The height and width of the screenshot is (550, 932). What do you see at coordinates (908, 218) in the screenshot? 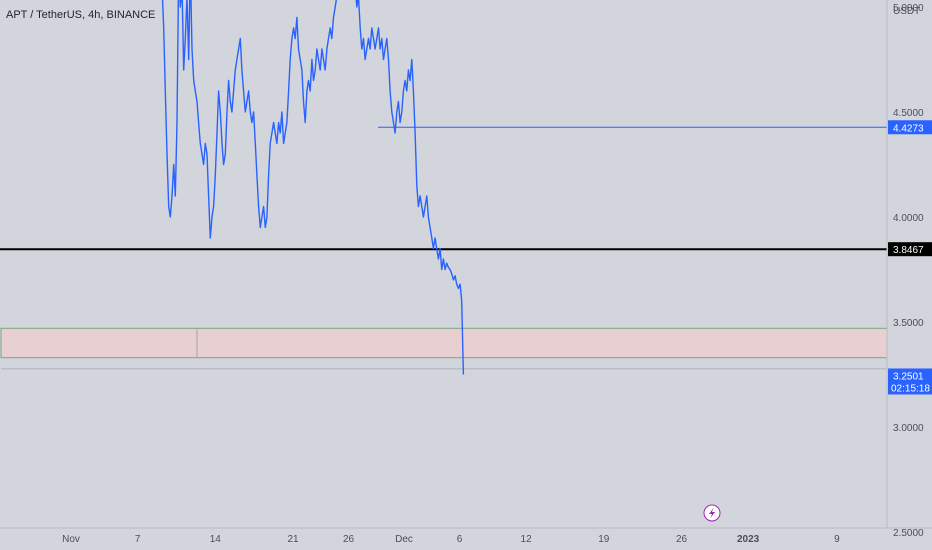
I see `y-tick-label: 4.0000` at bounding box center [908, 218].